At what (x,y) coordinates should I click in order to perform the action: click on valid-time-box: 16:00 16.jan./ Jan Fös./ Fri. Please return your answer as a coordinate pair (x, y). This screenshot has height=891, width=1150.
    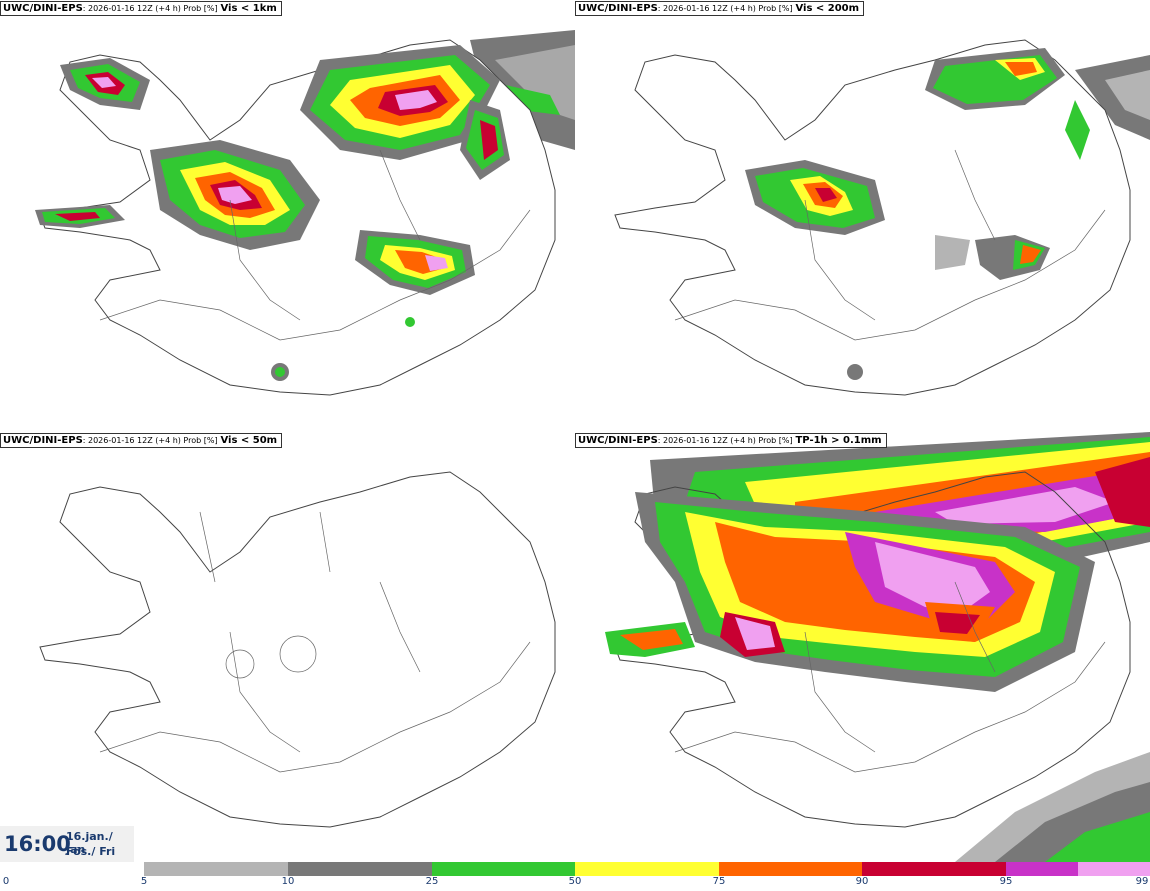
    Looking at the image, I should click on (67, 844).